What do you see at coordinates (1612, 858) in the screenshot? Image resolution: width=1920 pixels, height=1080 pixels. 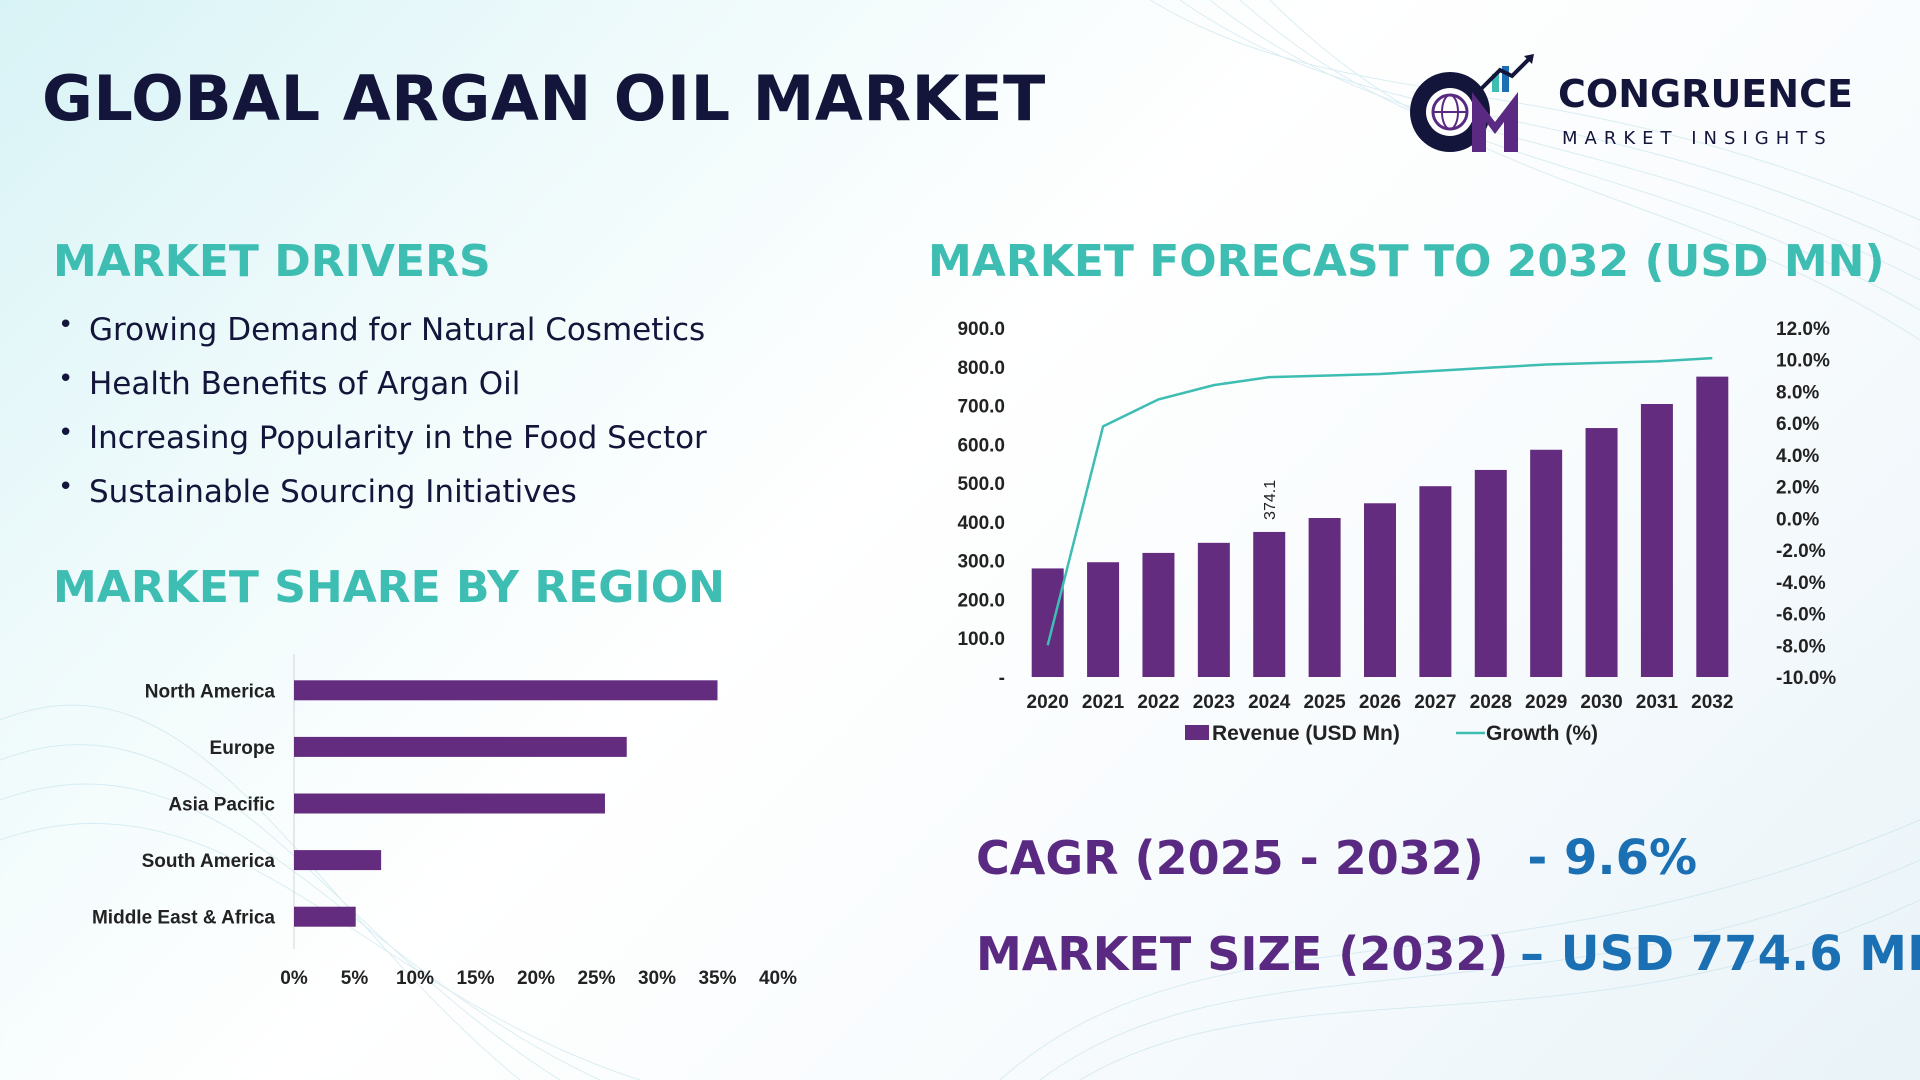 I see `cagr-value: - 9.6%` at bounding box center [1612, 858].